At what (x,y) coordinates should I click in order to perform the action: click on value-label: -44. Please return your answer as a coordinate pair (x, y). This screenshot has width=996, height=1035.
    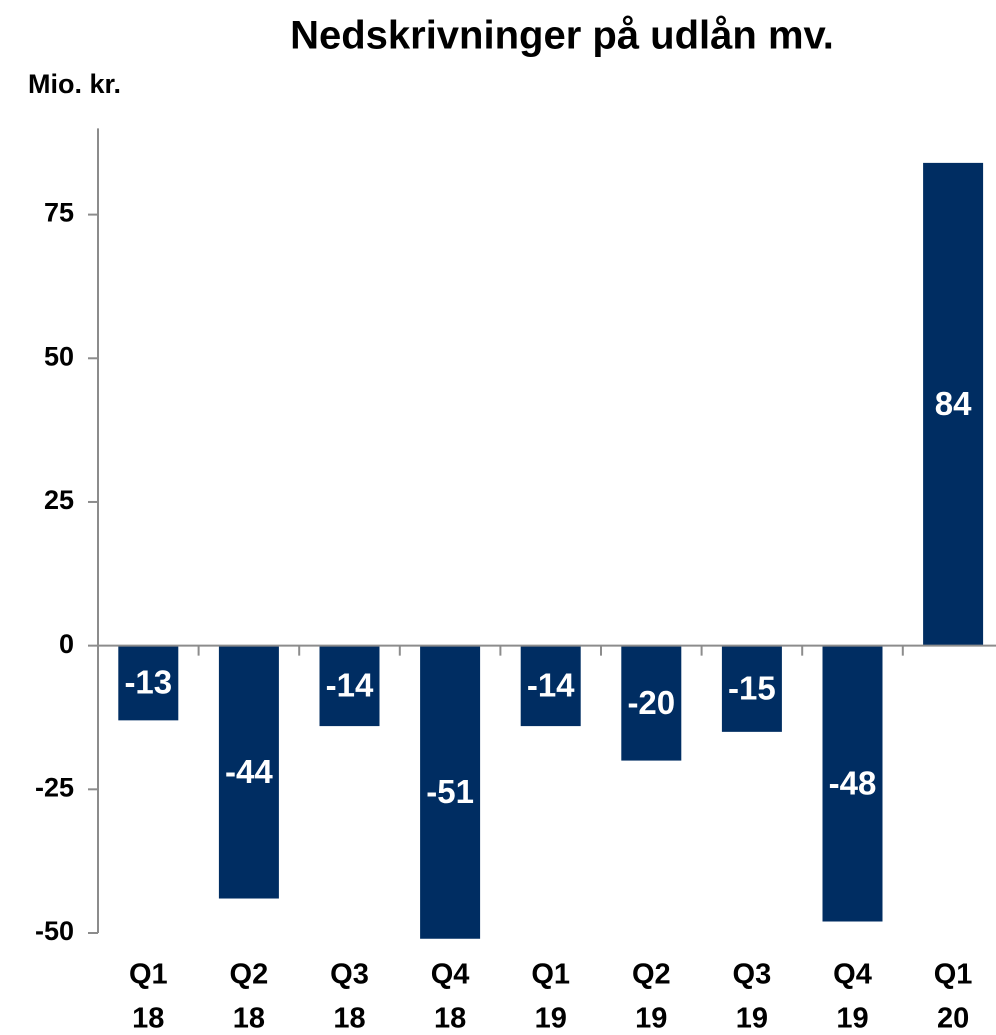
    Looking at the image, I should click on (249, 771).